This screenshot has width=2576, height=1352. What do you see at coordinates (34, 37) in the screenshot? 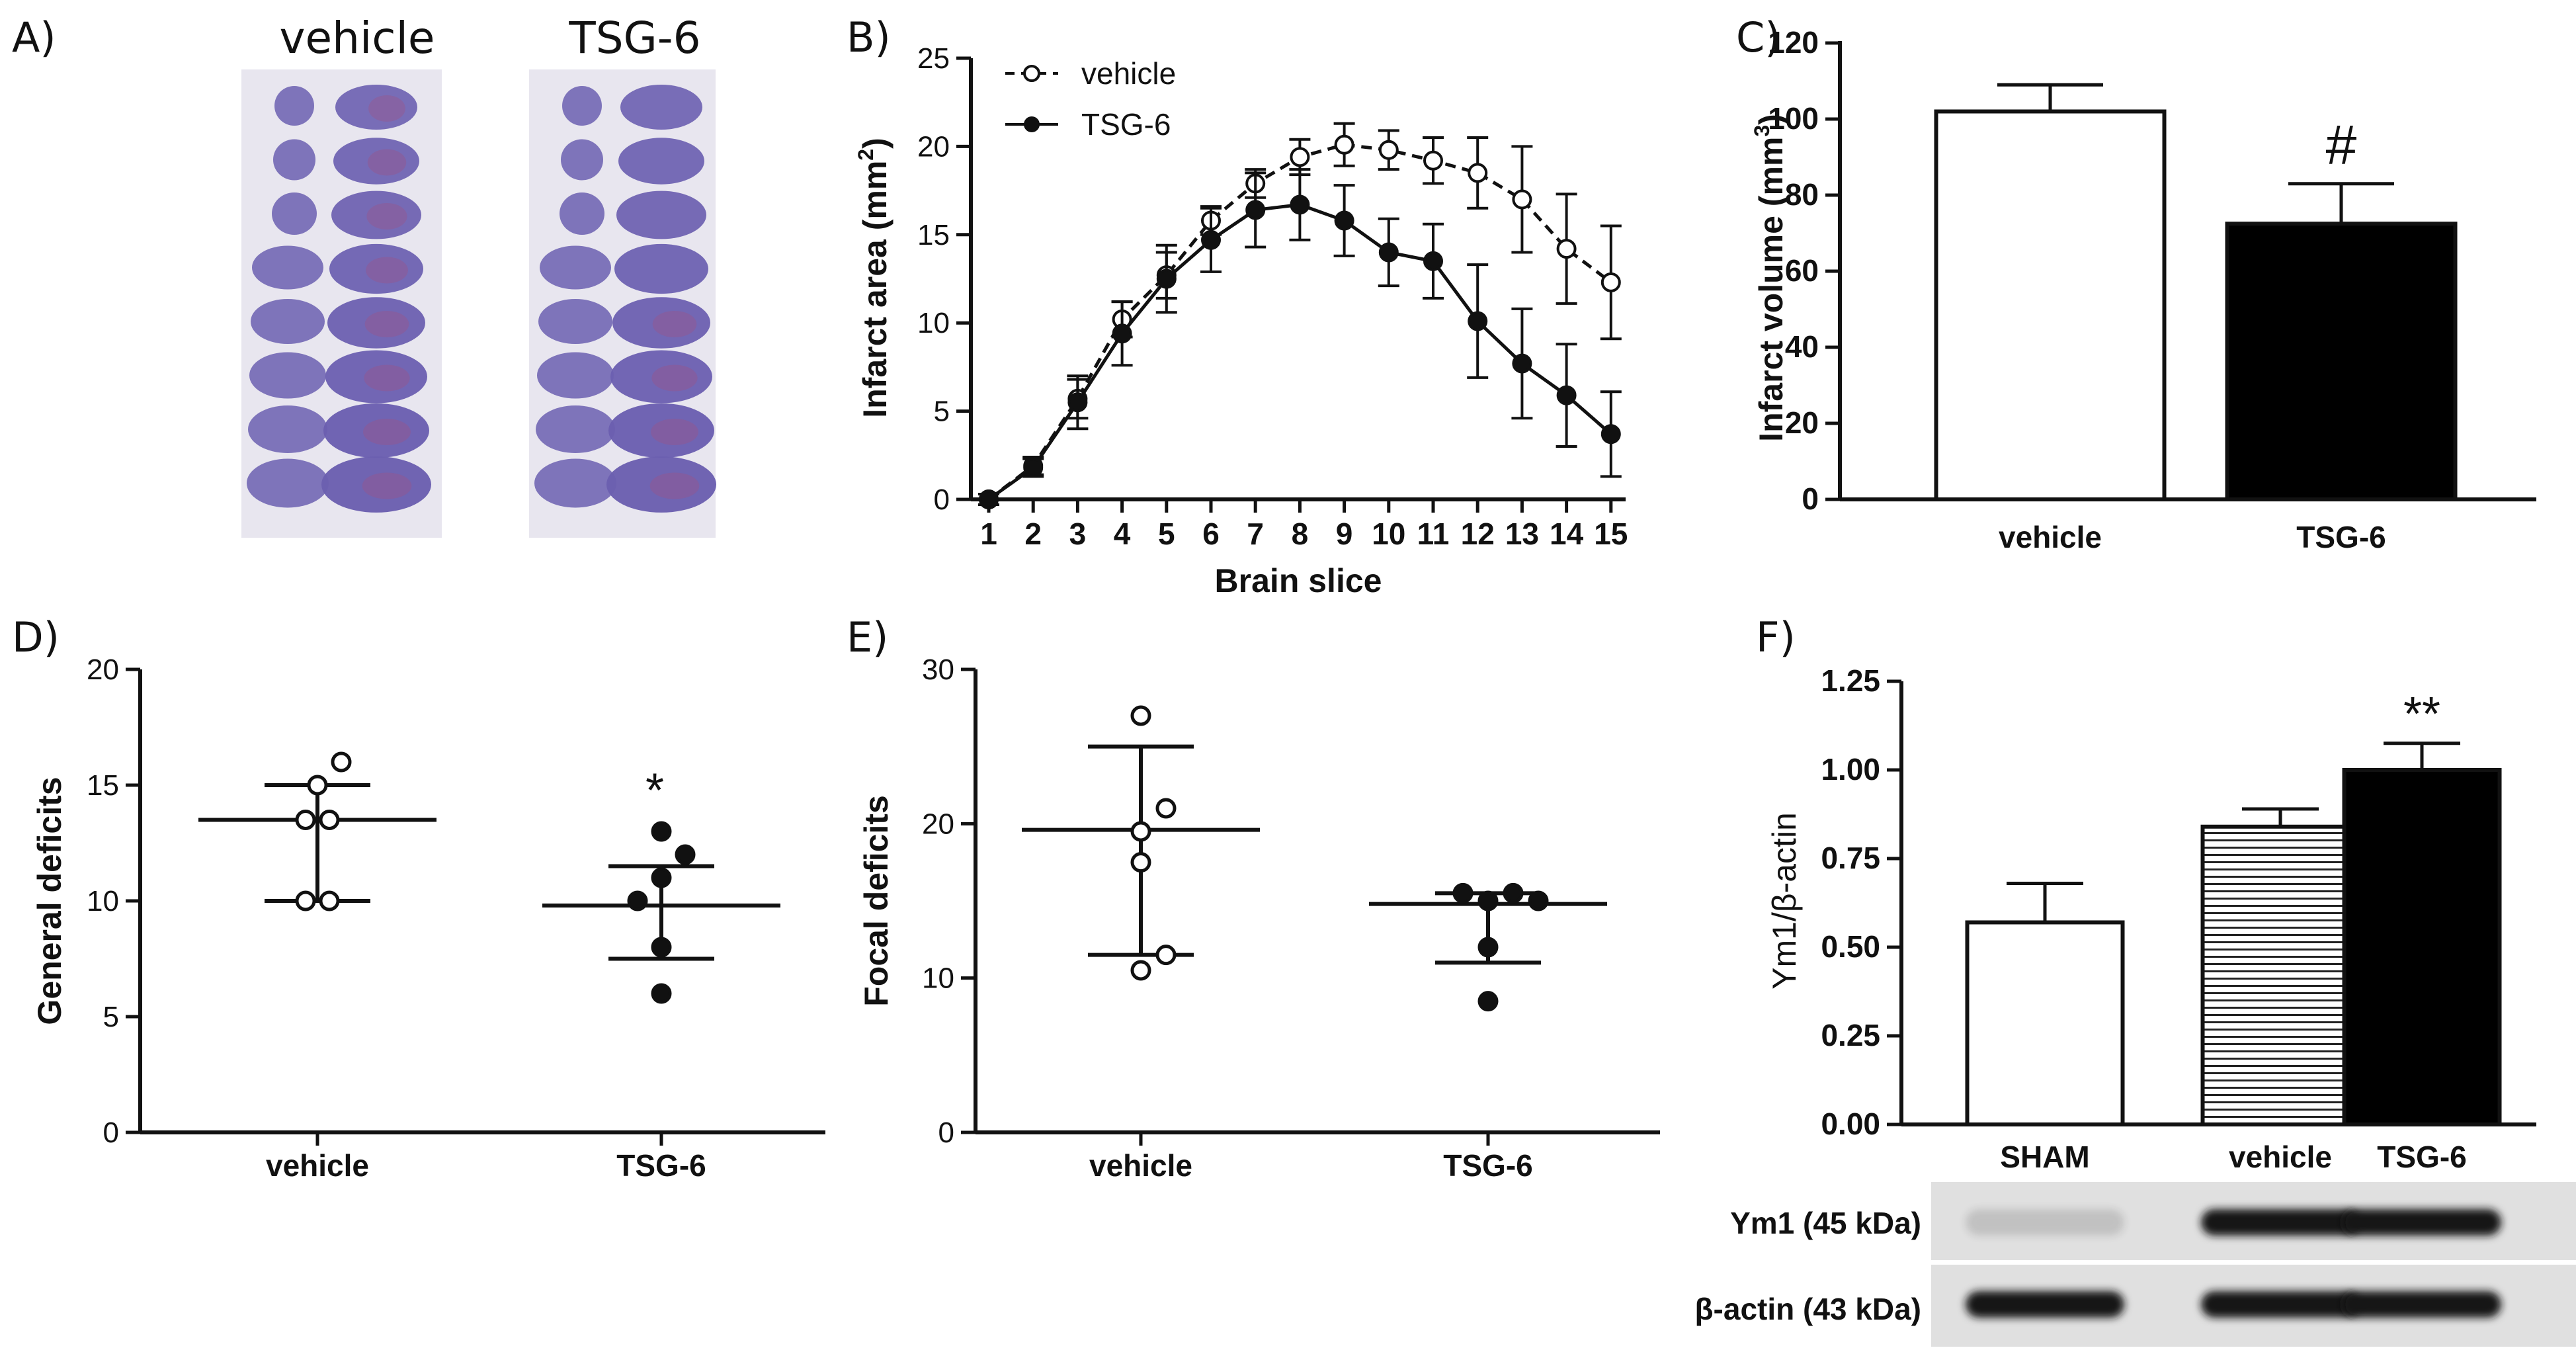
I see `panel-label-a: A)` at bounding box center [34, 37].